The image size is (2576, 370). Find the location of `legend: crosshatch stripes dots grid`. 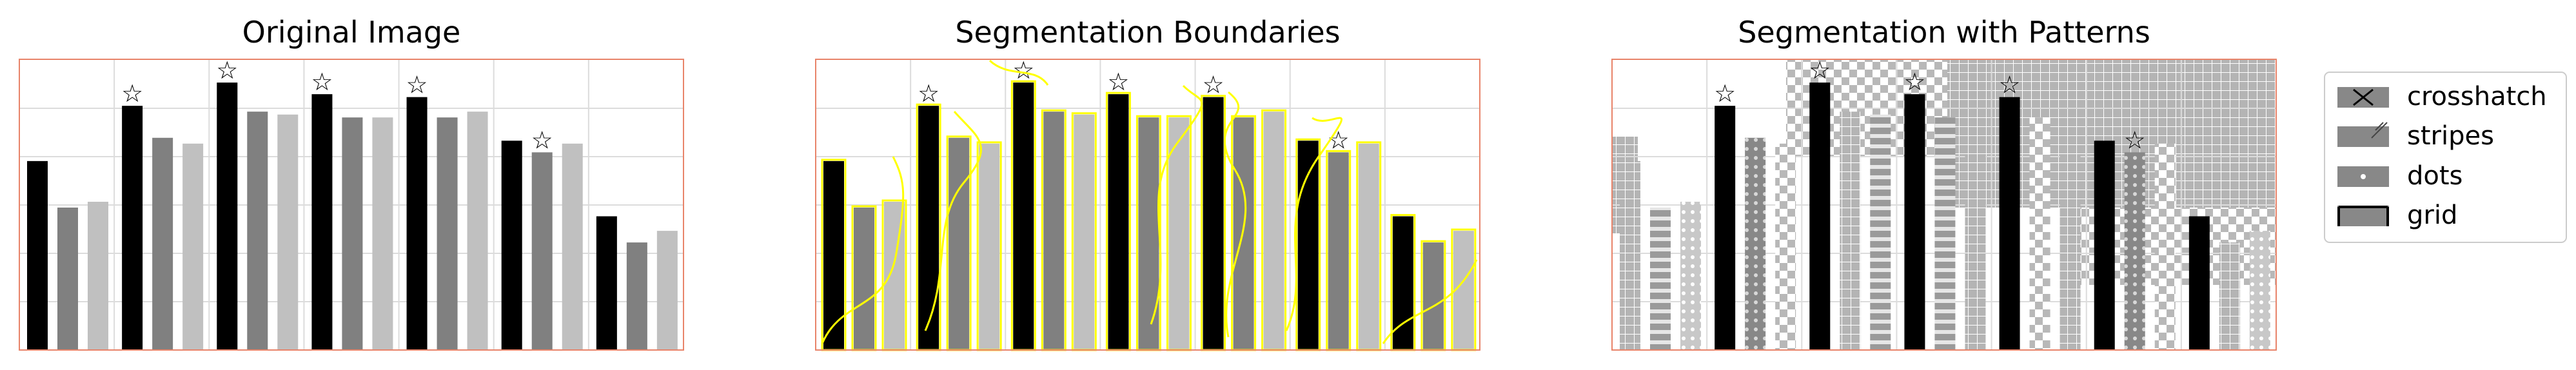

legend: crosshatch stripes dots grid is located at coordinates (2445, 157).